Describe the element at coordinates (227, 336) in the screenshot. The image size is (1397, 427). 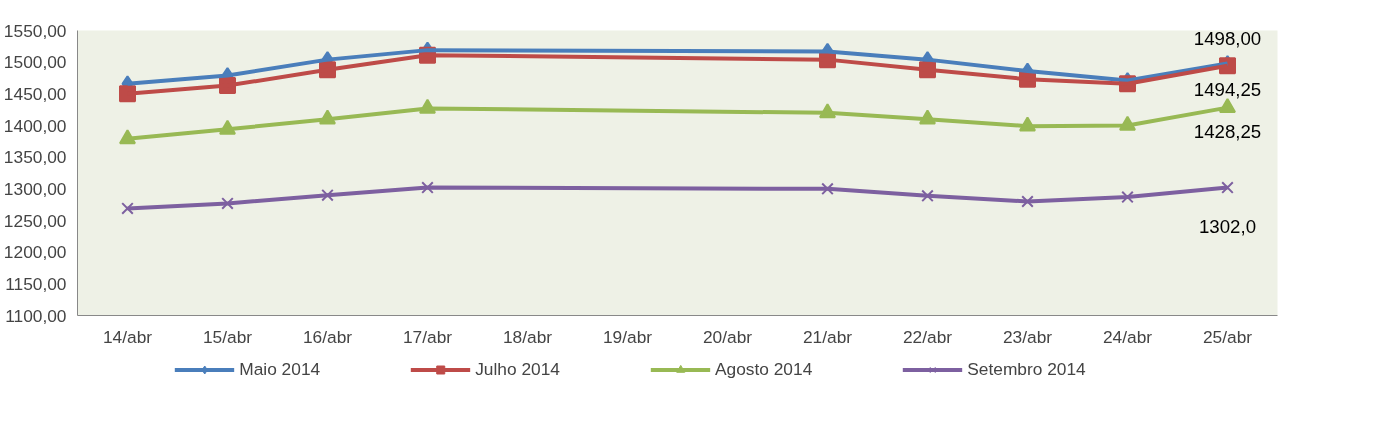
I see `x-tick-label: 15/abr` at that location.